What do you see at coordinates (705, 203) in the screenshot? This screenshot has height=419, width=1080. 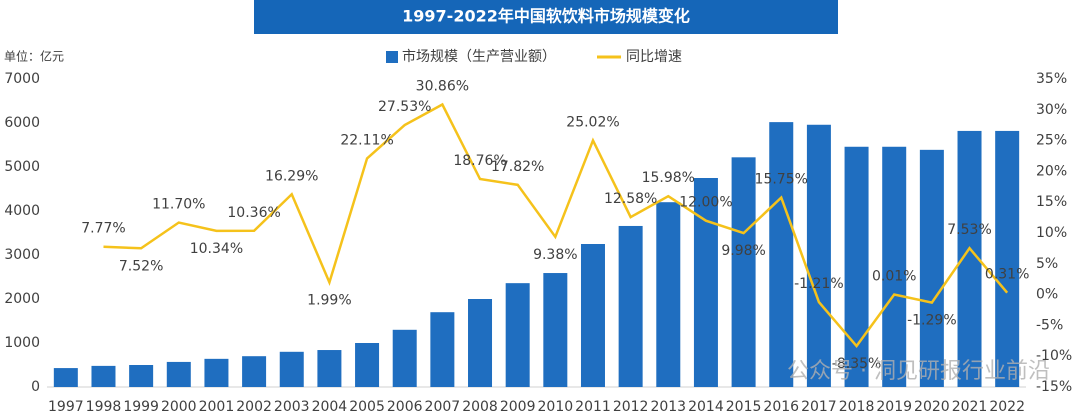 I see `data-label: 12.00%` at bounding box center [705, 203].